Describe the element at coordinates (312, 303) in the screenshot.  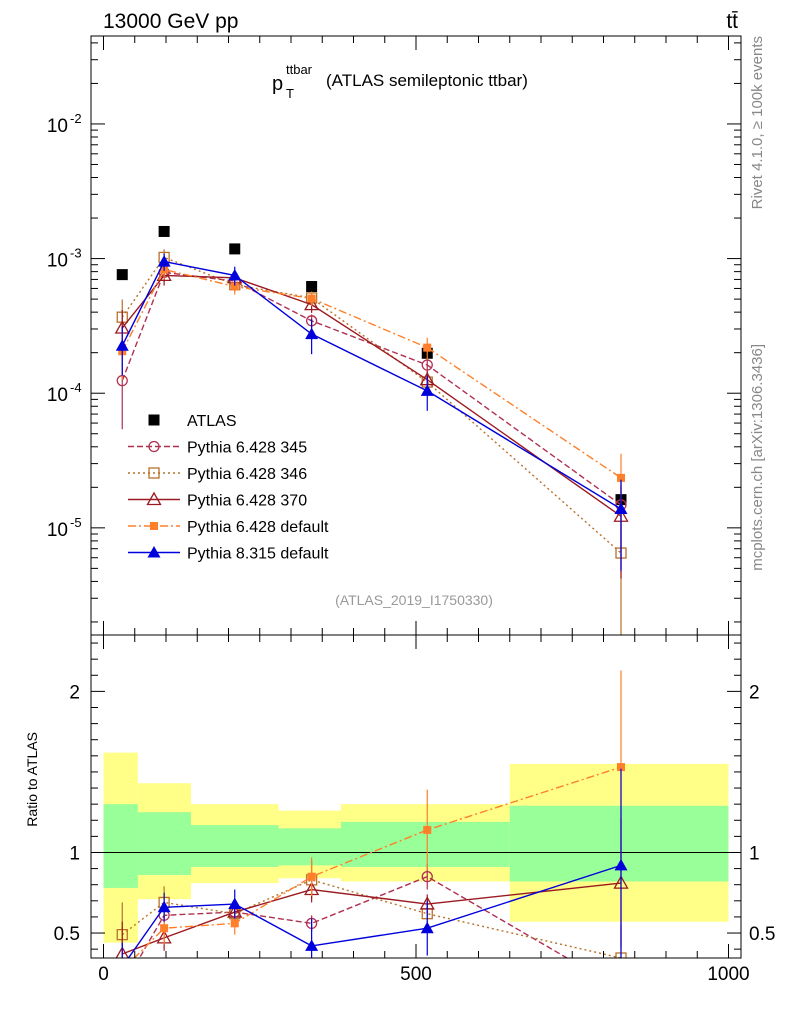
I see `marker-p370` at that location.